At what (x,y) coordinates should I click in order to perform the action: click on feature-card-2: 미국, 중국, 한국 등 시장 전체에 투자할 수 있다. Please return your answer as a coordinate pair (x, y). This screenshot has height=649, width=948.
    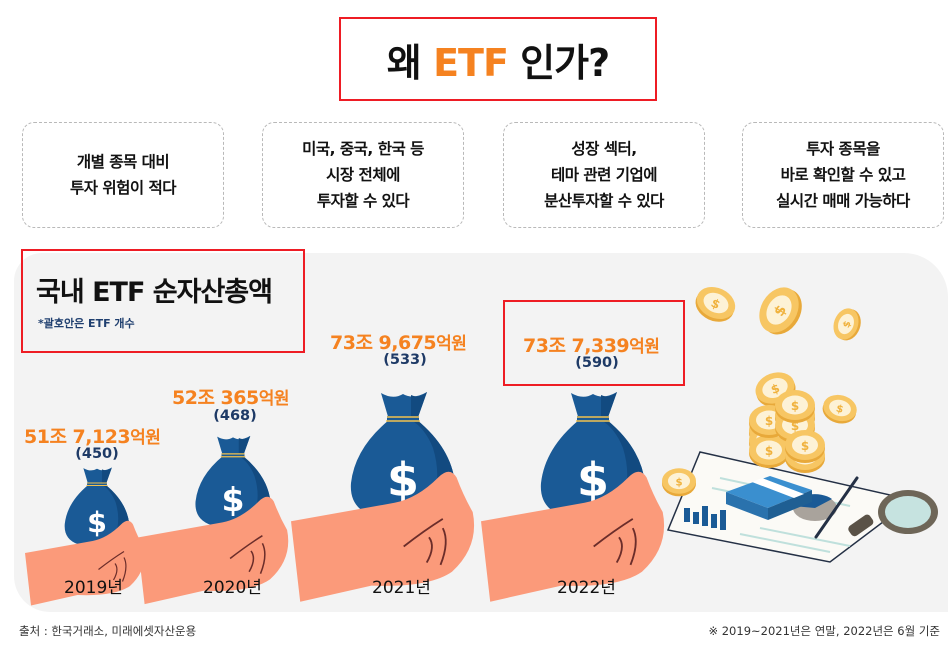
    Looking at the image, I should click on (363, 175).